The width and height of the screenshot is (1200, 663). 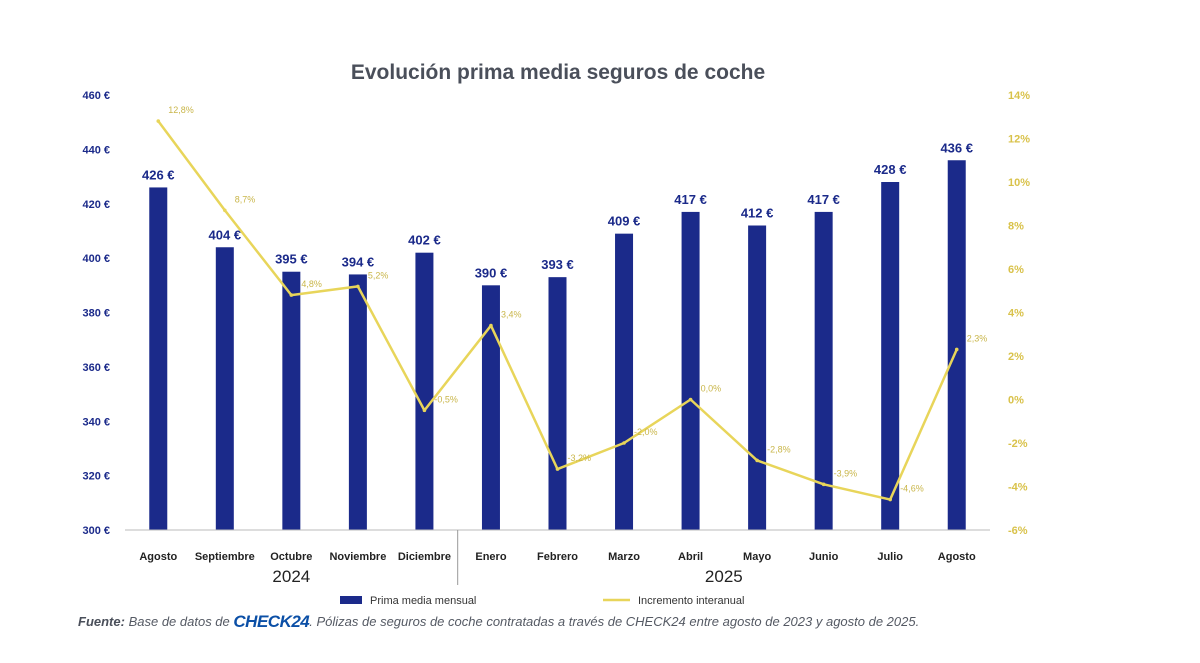 I want to click on x-tick-label: Abril, so click(x=690, y=557).